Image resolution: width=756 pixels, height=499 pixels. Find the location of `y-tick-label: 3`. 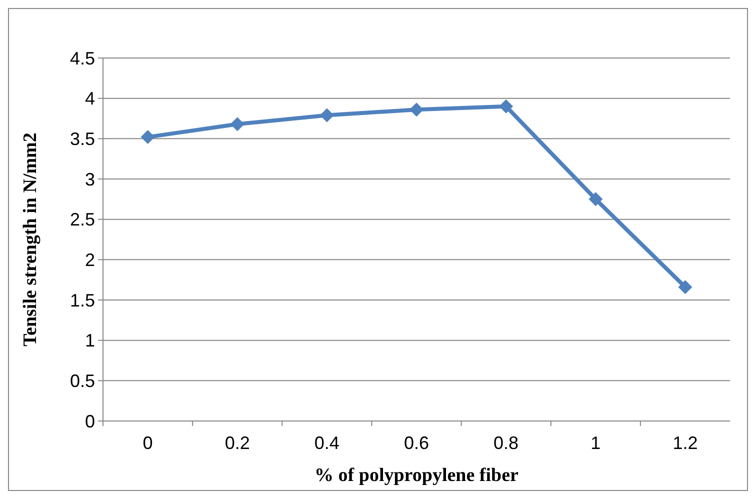

y-tick-label: 3 is located at coordinates (89, 179).